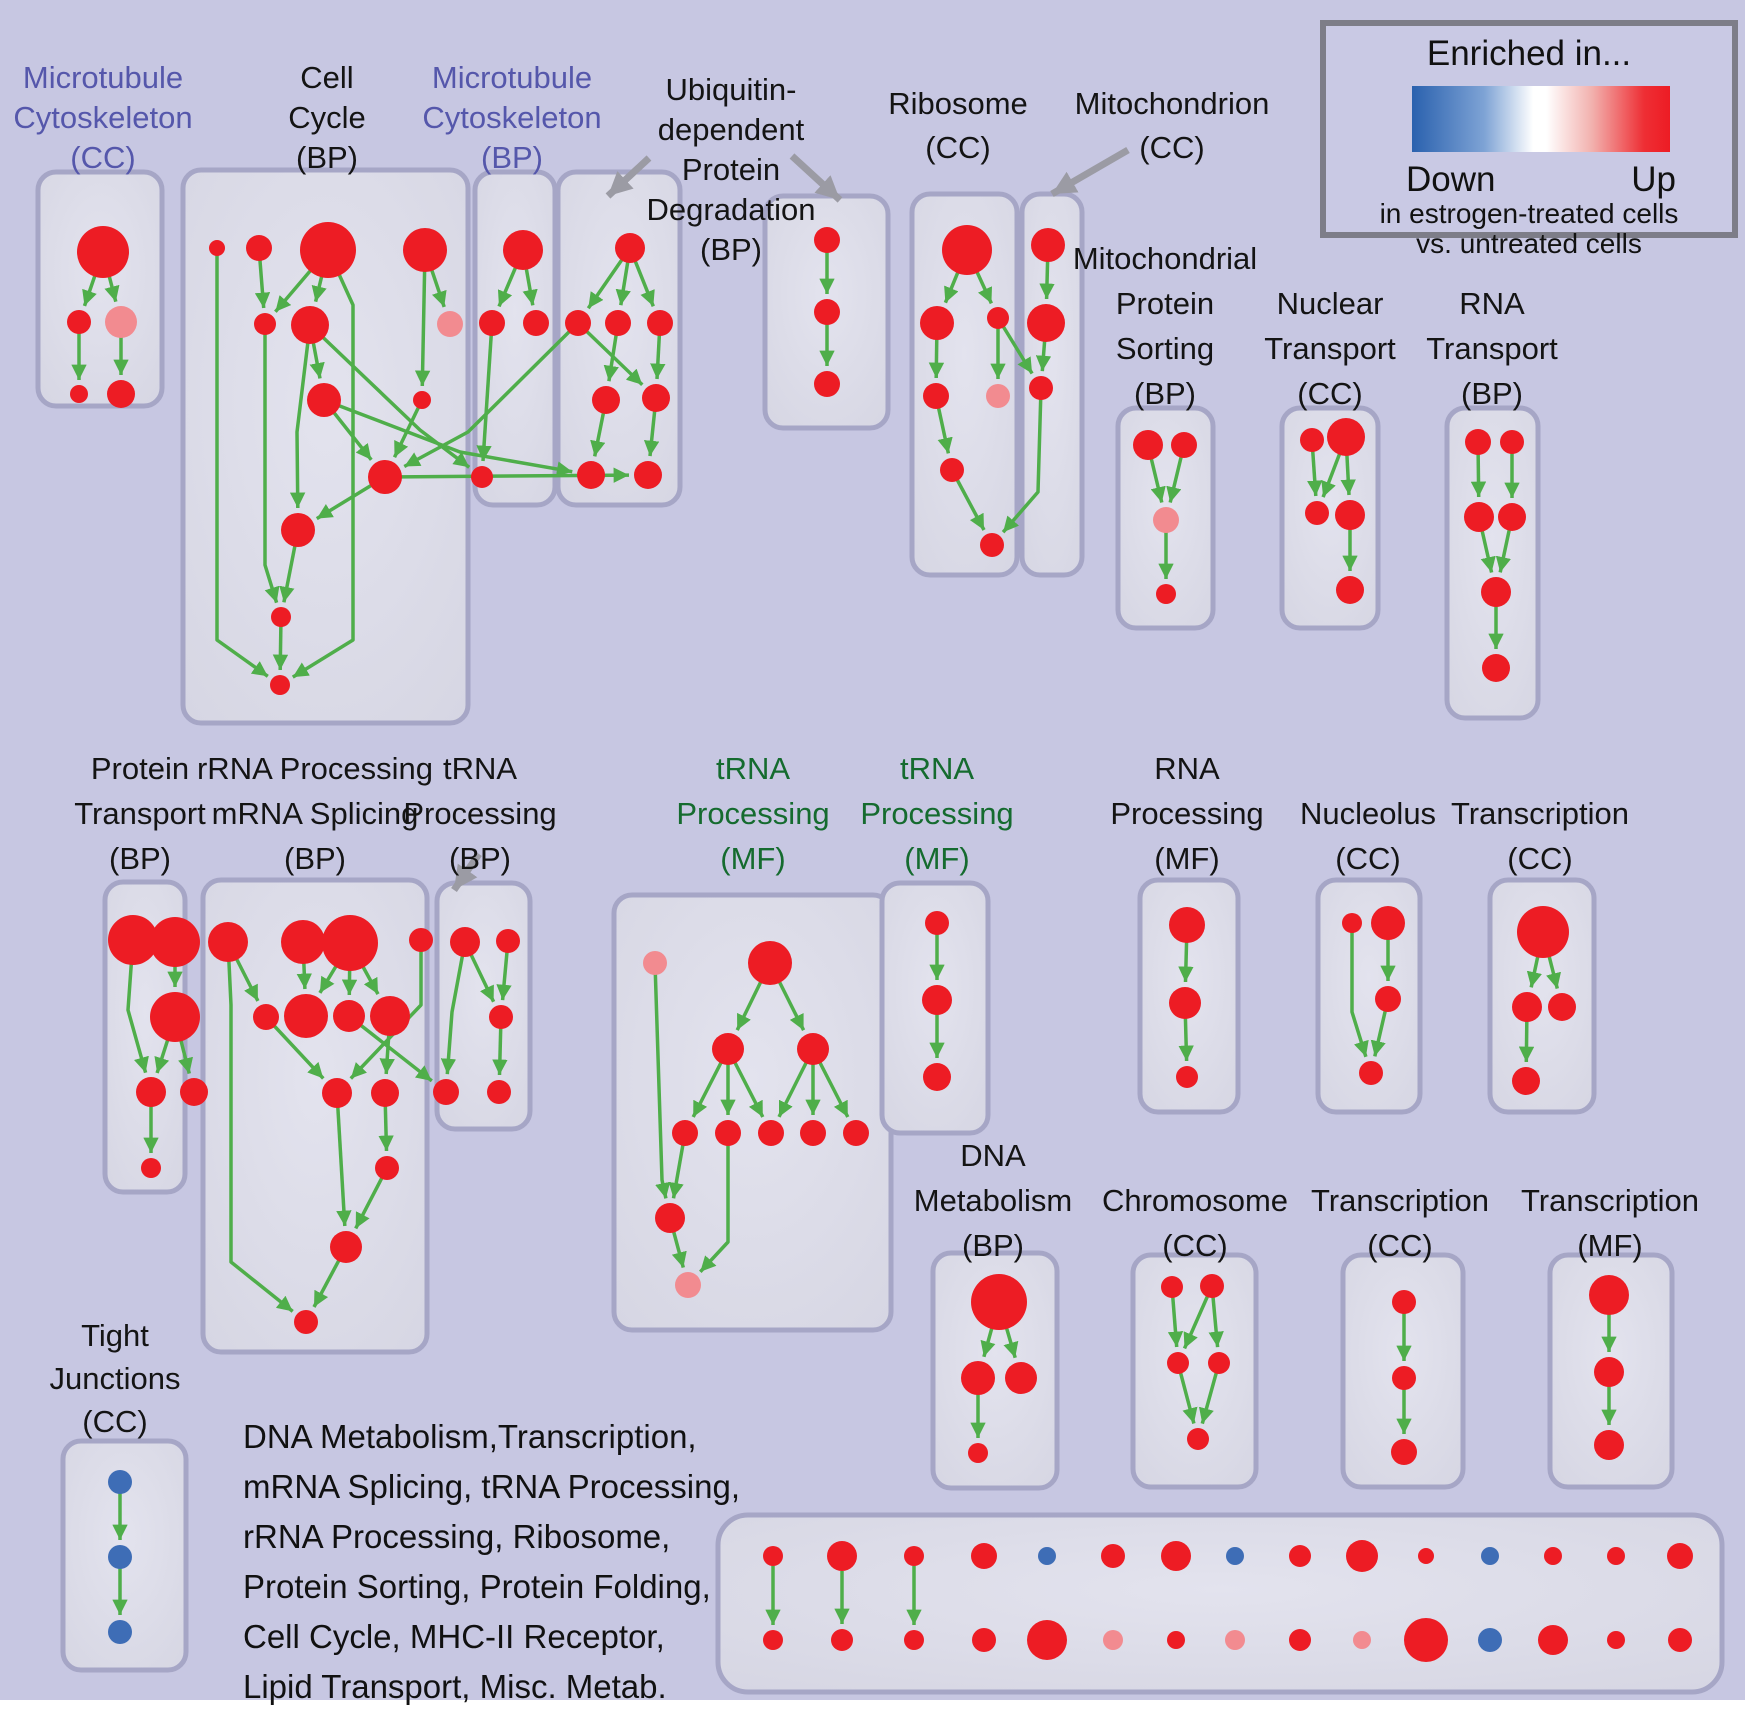 The image size is (1750, 1715). What do you see at coordinates (480, 768) in the screenshot?
I see `cluster-label-line: tRNA` at bounding box center [480, 768].